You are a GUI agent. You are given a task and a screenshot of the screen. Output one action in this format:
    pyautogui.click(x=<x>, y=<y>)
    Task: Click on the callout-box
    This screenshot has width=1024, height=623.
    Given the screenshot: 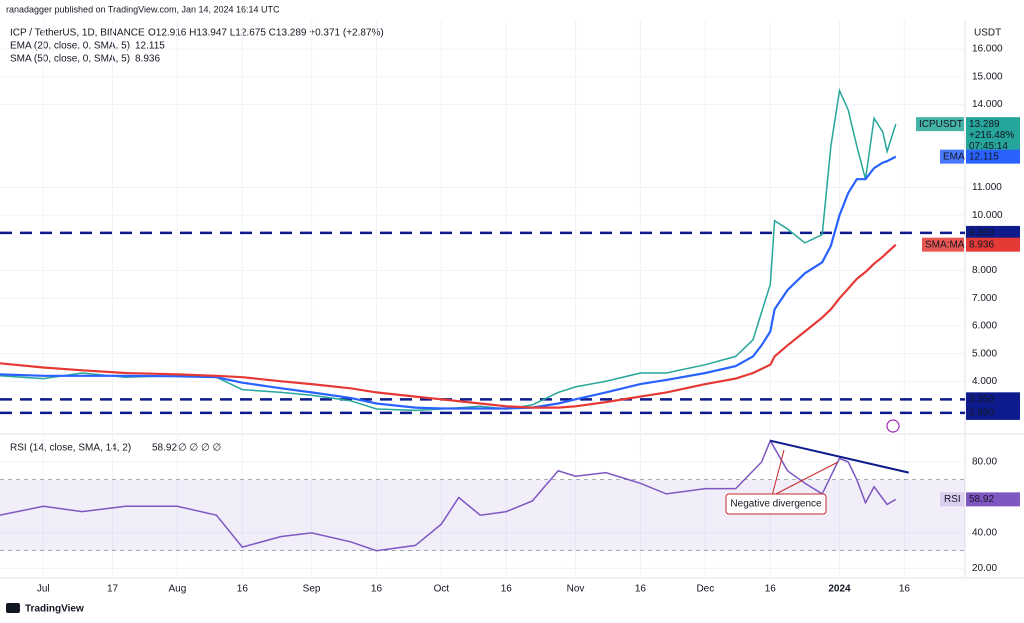 What is the action you would take?
    pyautogui.click(x=776, y=504)
    